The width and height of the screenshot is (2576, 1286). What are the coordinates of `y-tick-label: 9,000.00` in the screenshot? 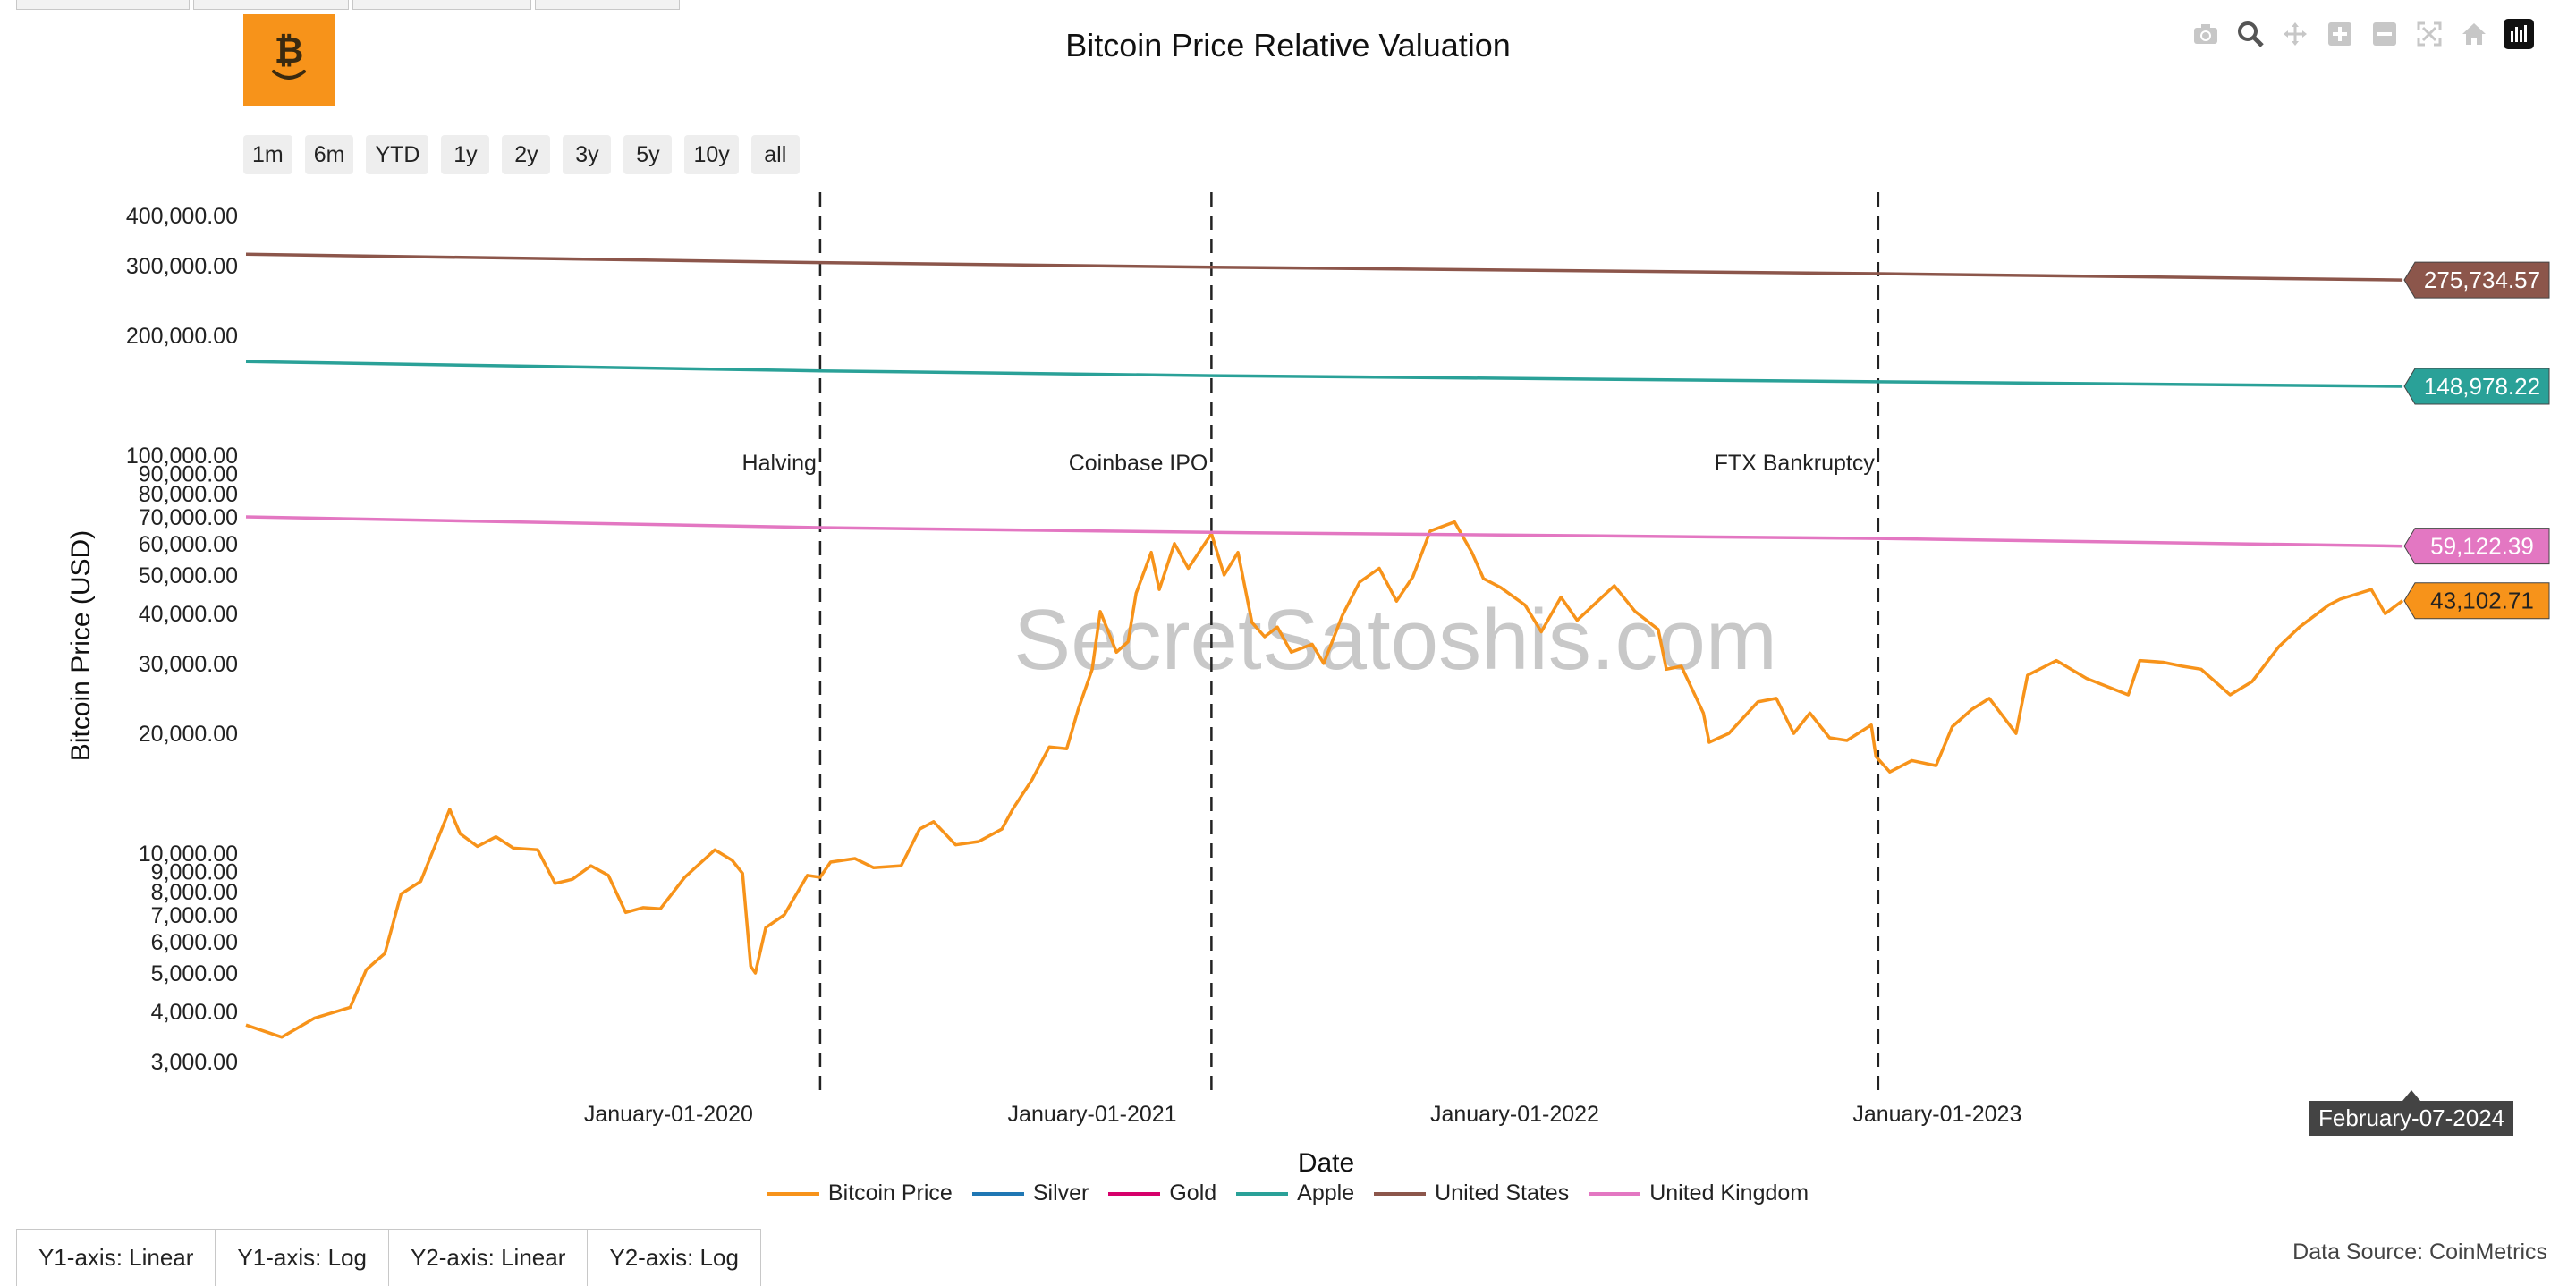 It's located at (194, 871).